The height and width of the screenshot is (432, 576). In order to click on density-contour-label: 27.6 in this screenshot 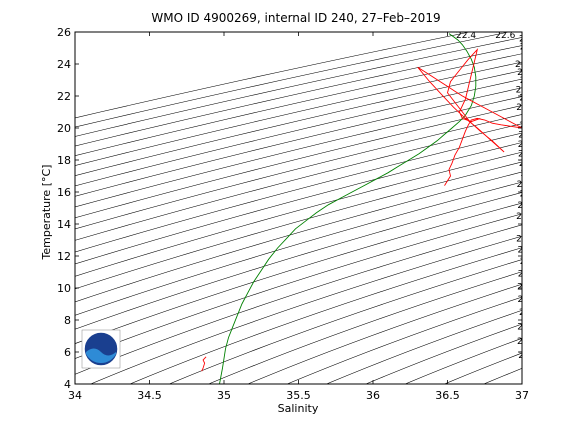, I will do `click(528, 275)`.